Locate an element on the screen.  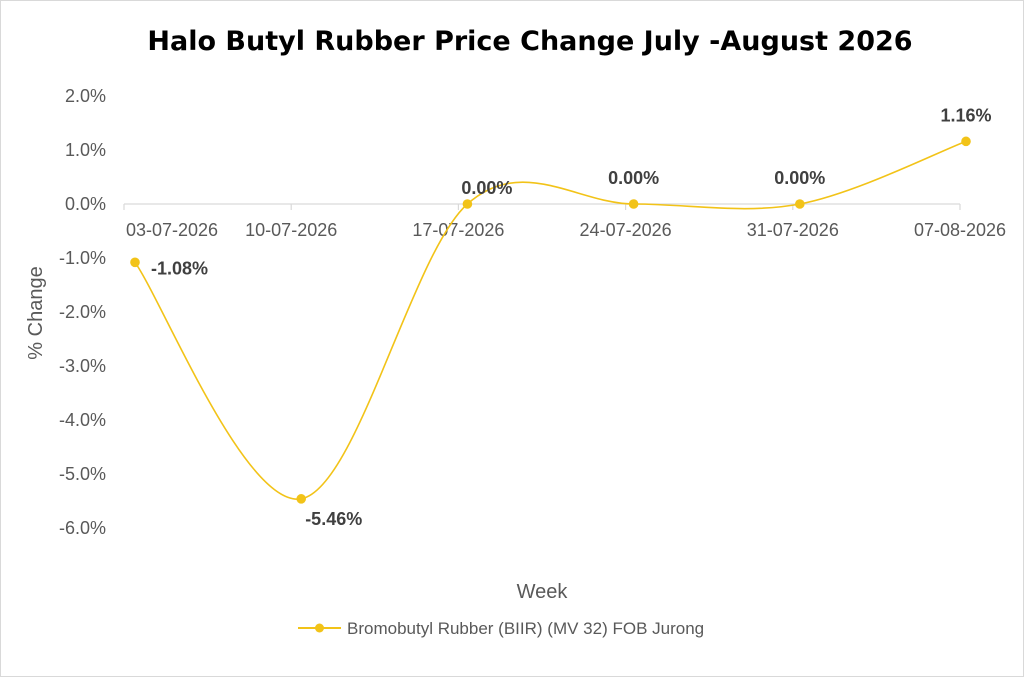
y-tick-label: -2.0% is located at coordinates (82, 312).